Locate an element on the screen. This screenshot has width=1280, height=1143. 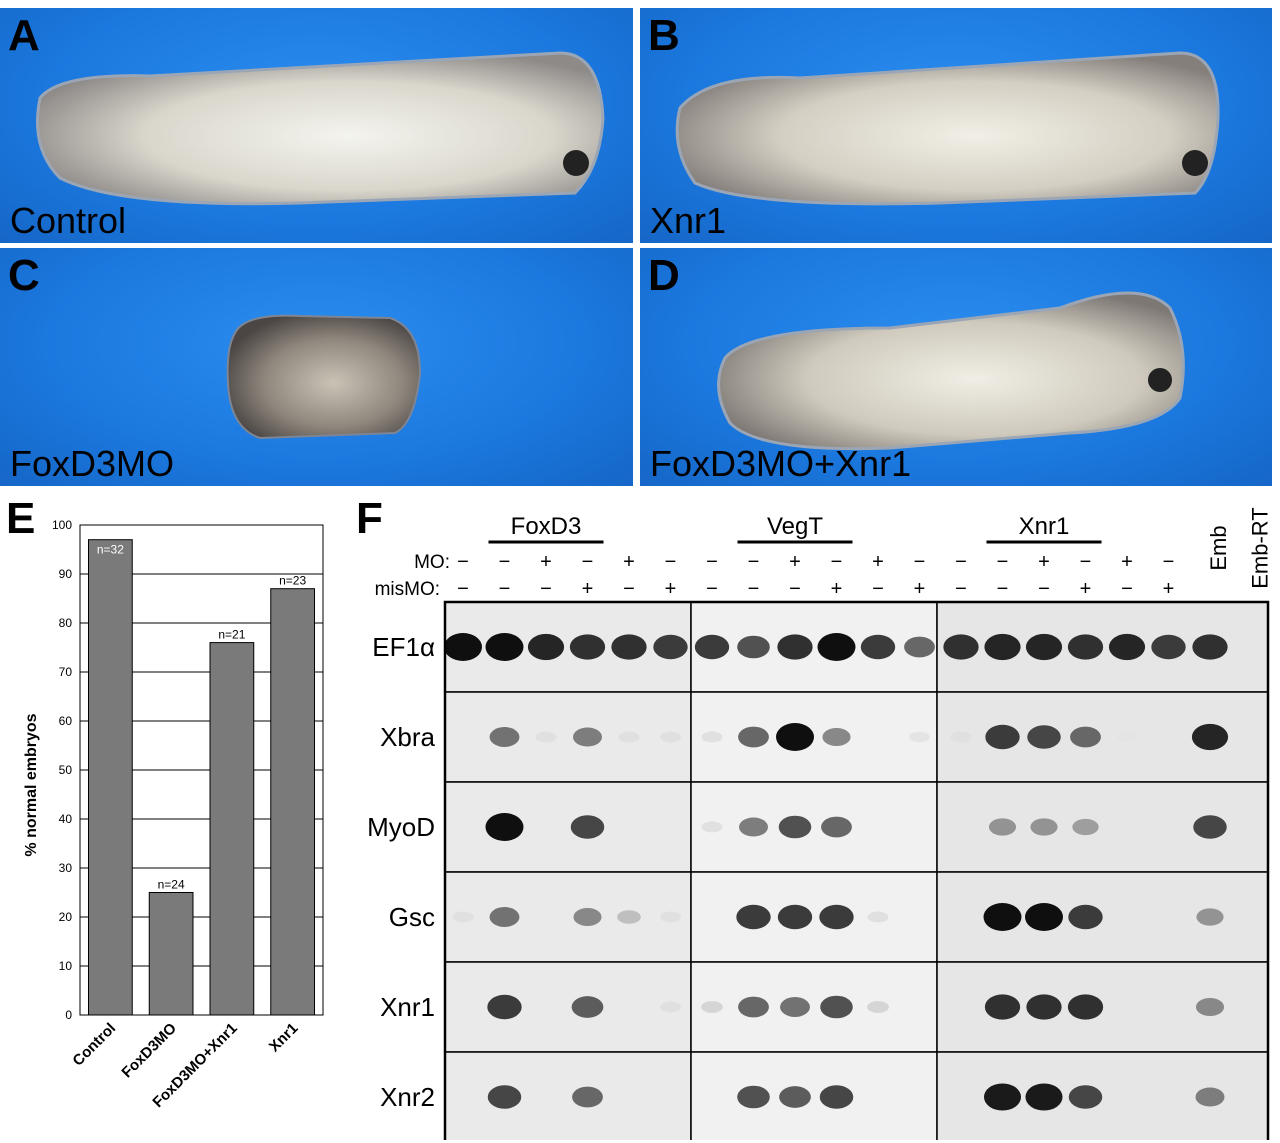
plot-frame is located at coordinates (201, 770).